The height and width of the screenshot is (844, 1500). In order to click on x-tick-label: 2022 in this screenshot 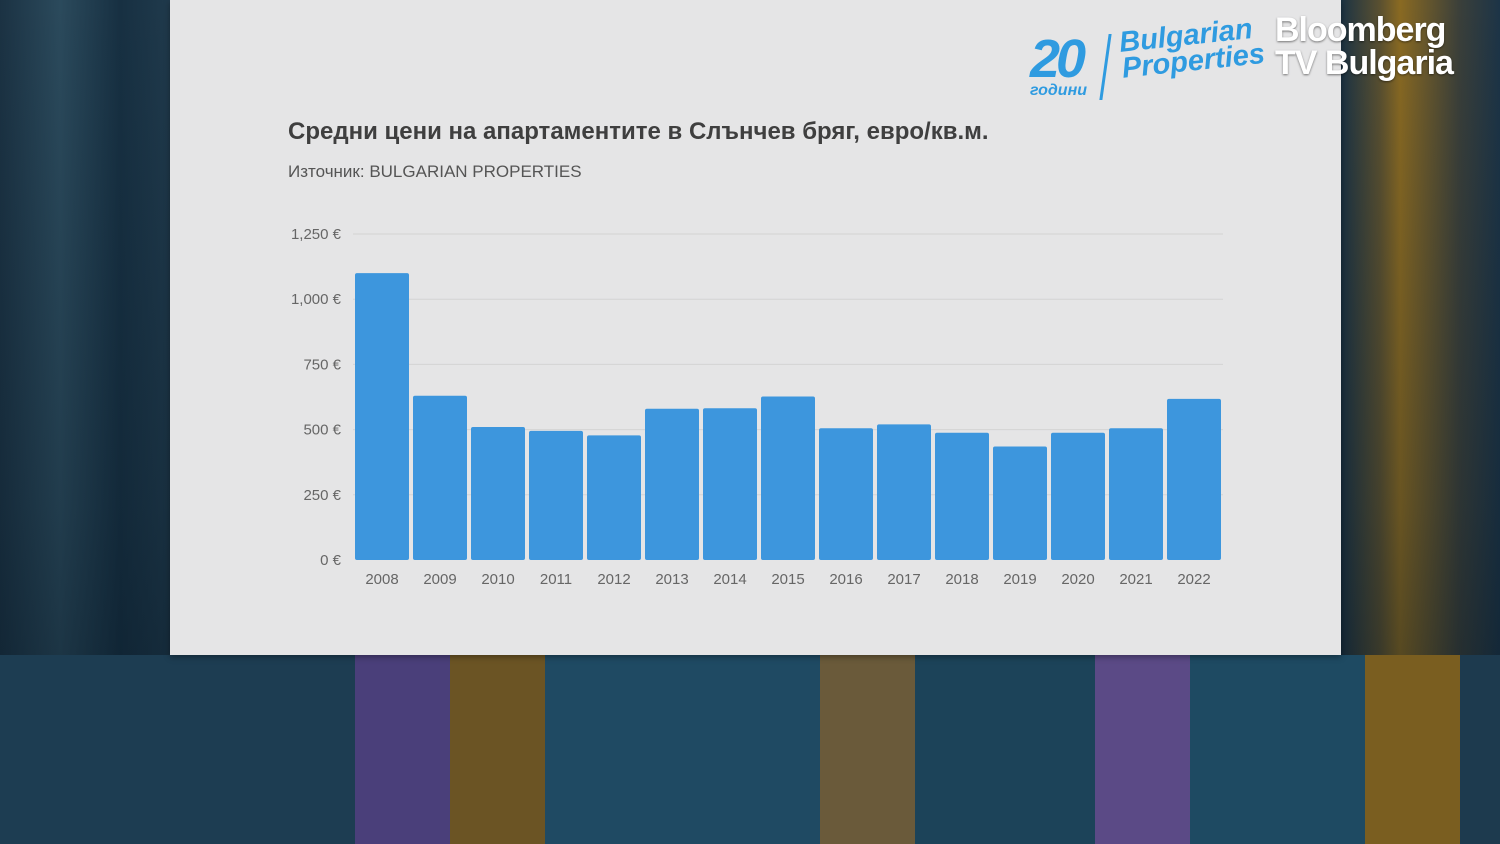, I will do `click(1193, 579)`.